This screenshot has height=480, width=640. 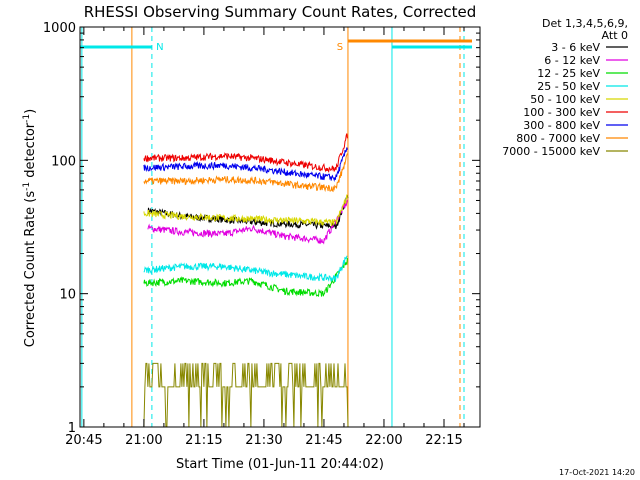 I want to click on legend-label-7: 800 - 7000 keV, so click(x=558, y=138).